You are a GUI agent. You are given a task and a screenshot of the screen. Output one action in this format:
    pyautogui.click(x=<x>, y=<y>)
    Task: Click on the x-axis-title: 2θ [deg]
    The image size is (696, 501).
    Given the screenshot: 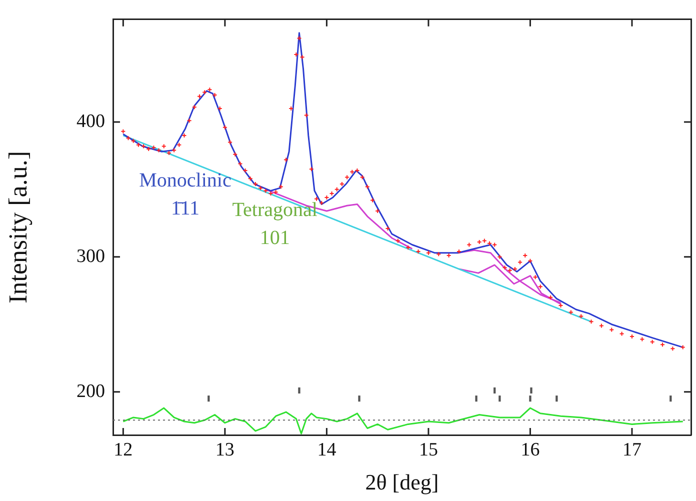 What is the action you would take?
    pyautogui.click(x=402, y=482)
    